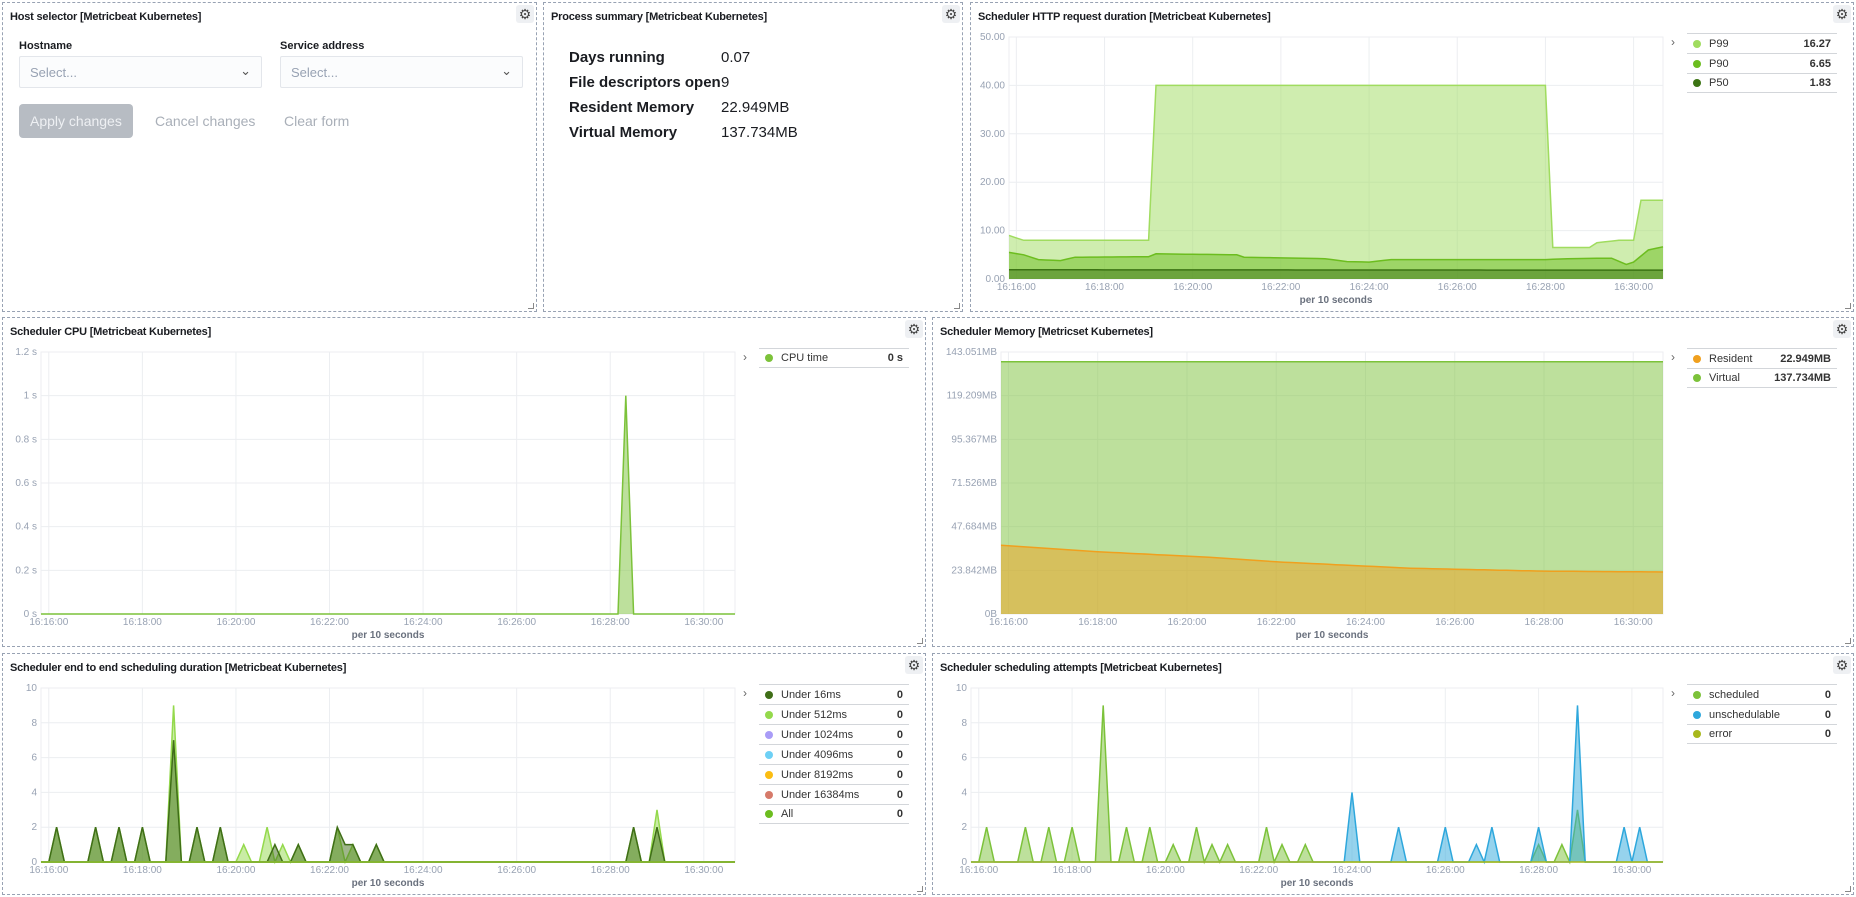  I want to click on legend-item: scheduled 0, so click(1762, 694).